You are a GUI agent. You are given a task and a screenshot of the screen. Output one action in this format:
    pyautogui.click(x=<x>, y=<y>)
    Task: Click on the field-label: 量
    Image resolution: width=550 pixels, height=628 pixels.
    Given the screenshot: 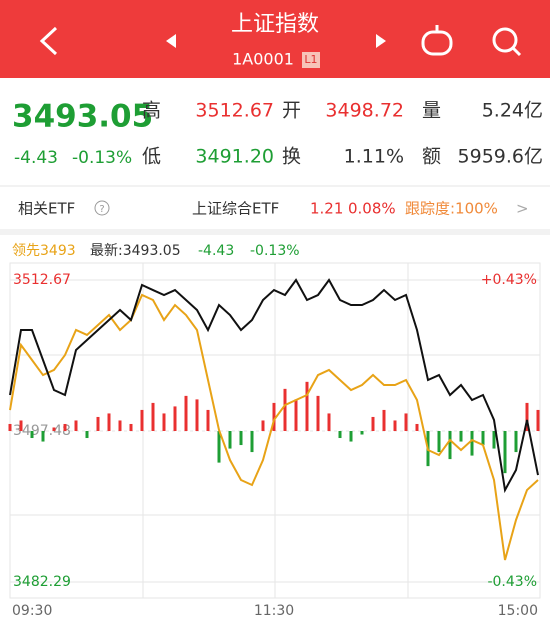 What is the action you would take?
    pyautogui.click(x=431, y=111)
    